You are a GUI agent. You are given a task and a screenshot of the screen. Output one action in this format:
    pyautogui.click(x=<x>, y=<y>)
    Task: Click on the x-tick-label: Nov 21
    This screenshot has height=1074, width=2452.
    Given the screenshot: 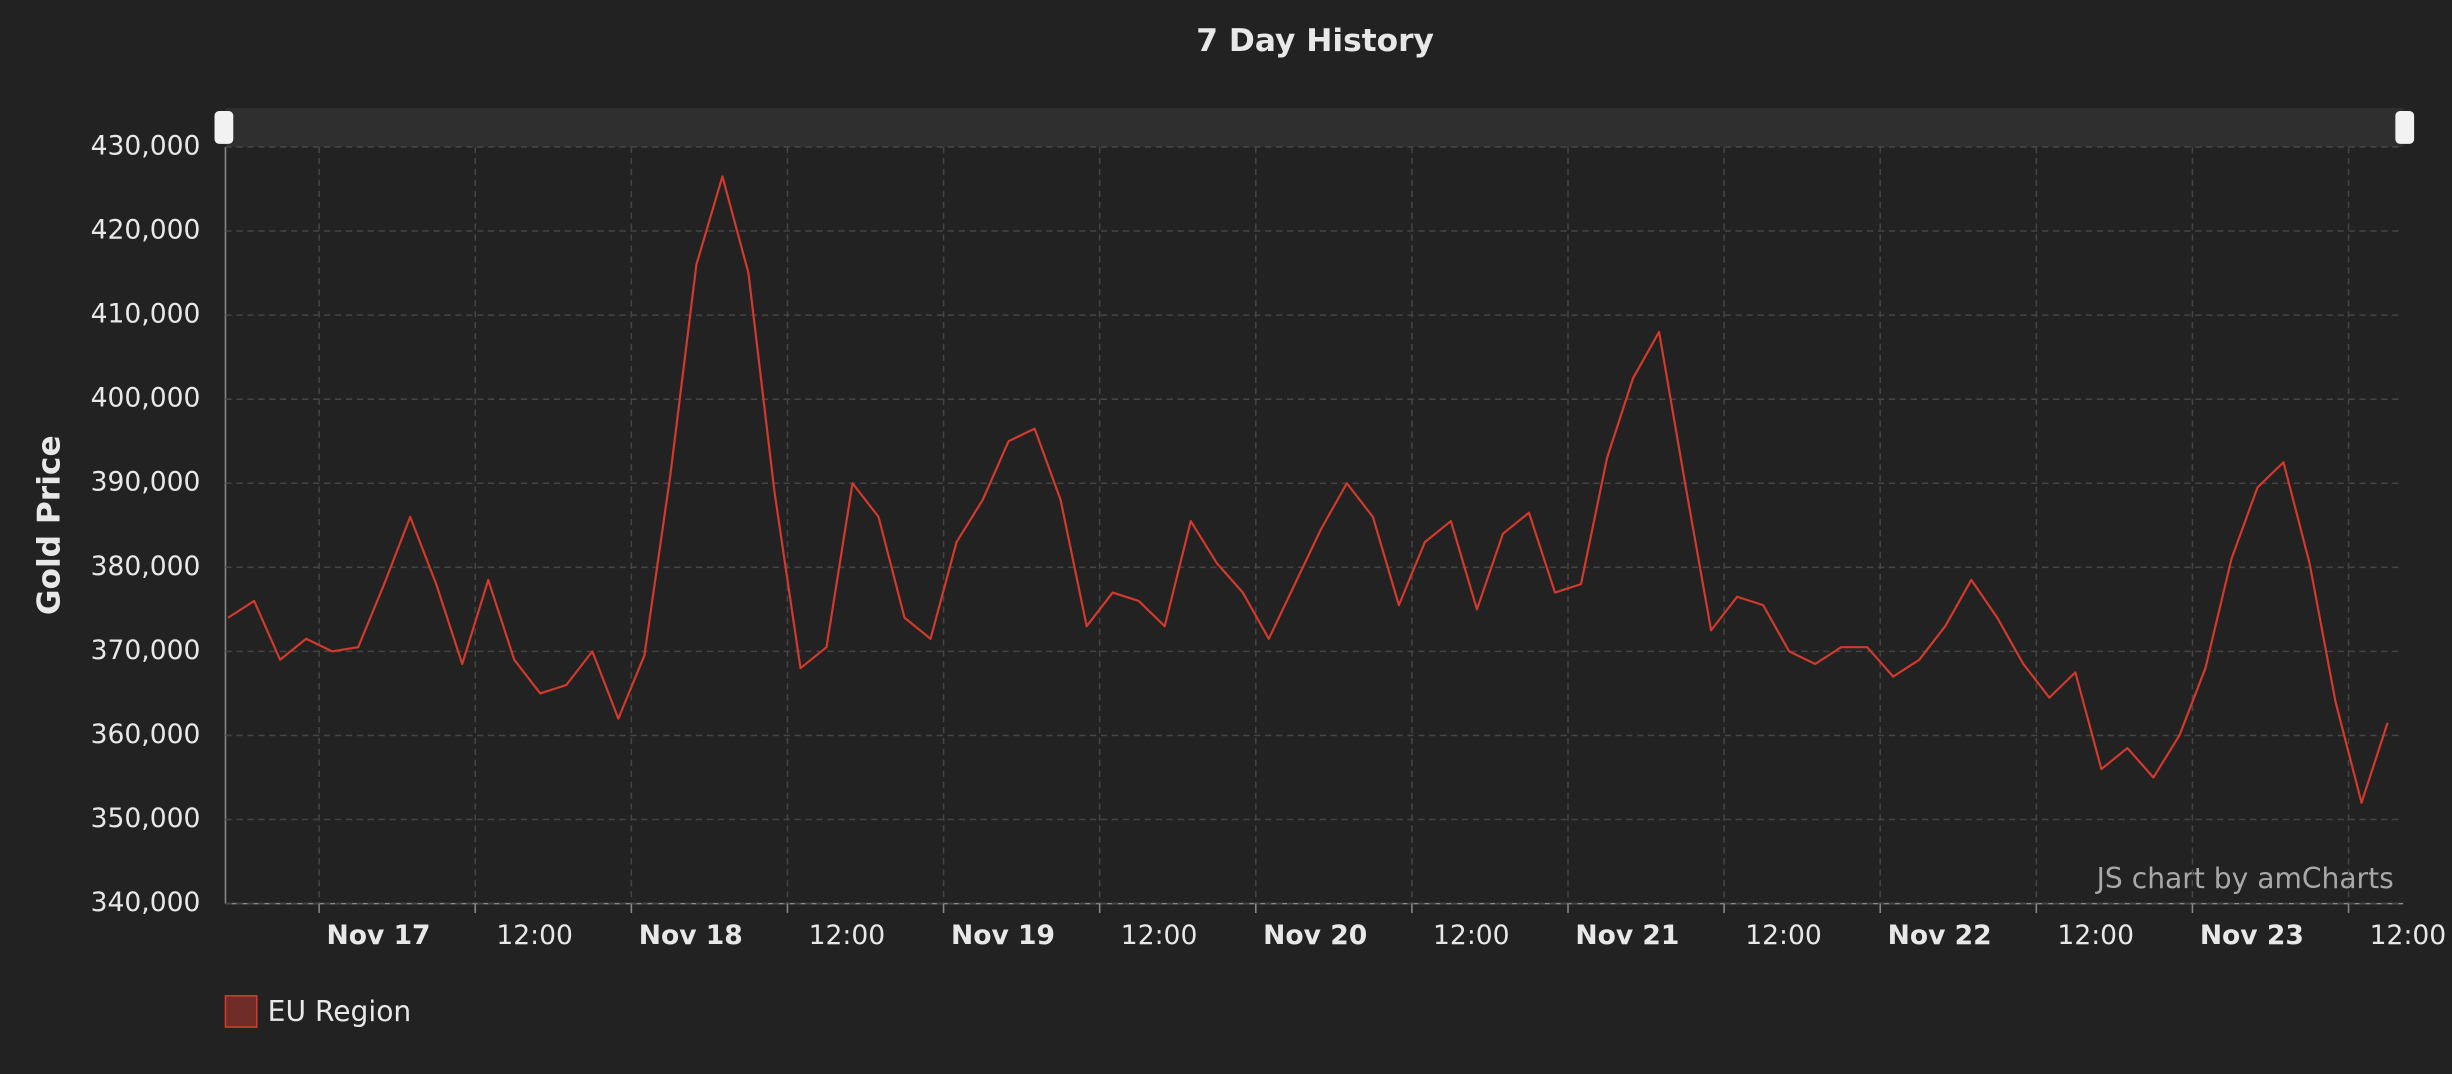 What is the action you would take?
    pyautogui.click(x=1627, y=935)
    